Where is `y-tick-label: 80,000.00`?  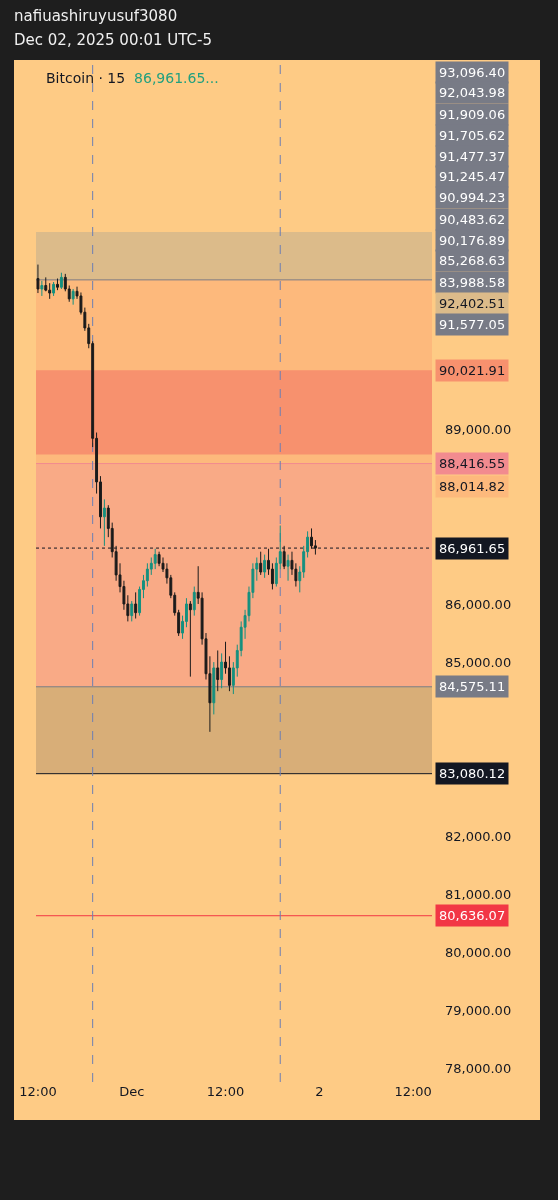
y-tick-label: 80,000.00 is located at coordinates (478, 953).